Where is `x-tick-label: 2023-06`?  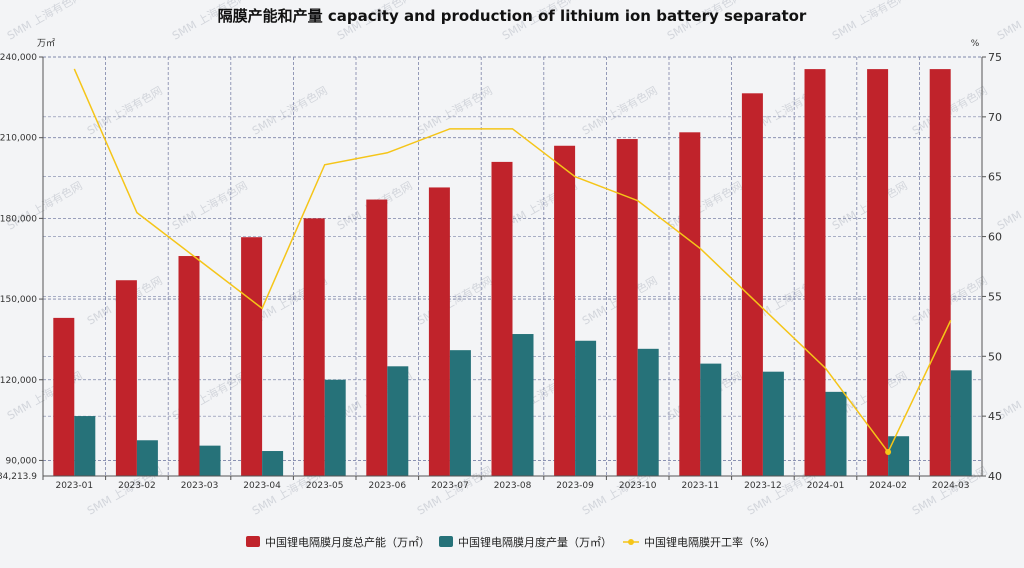
x-tick-label: 2023-06 is located at coordinates (387, 486).